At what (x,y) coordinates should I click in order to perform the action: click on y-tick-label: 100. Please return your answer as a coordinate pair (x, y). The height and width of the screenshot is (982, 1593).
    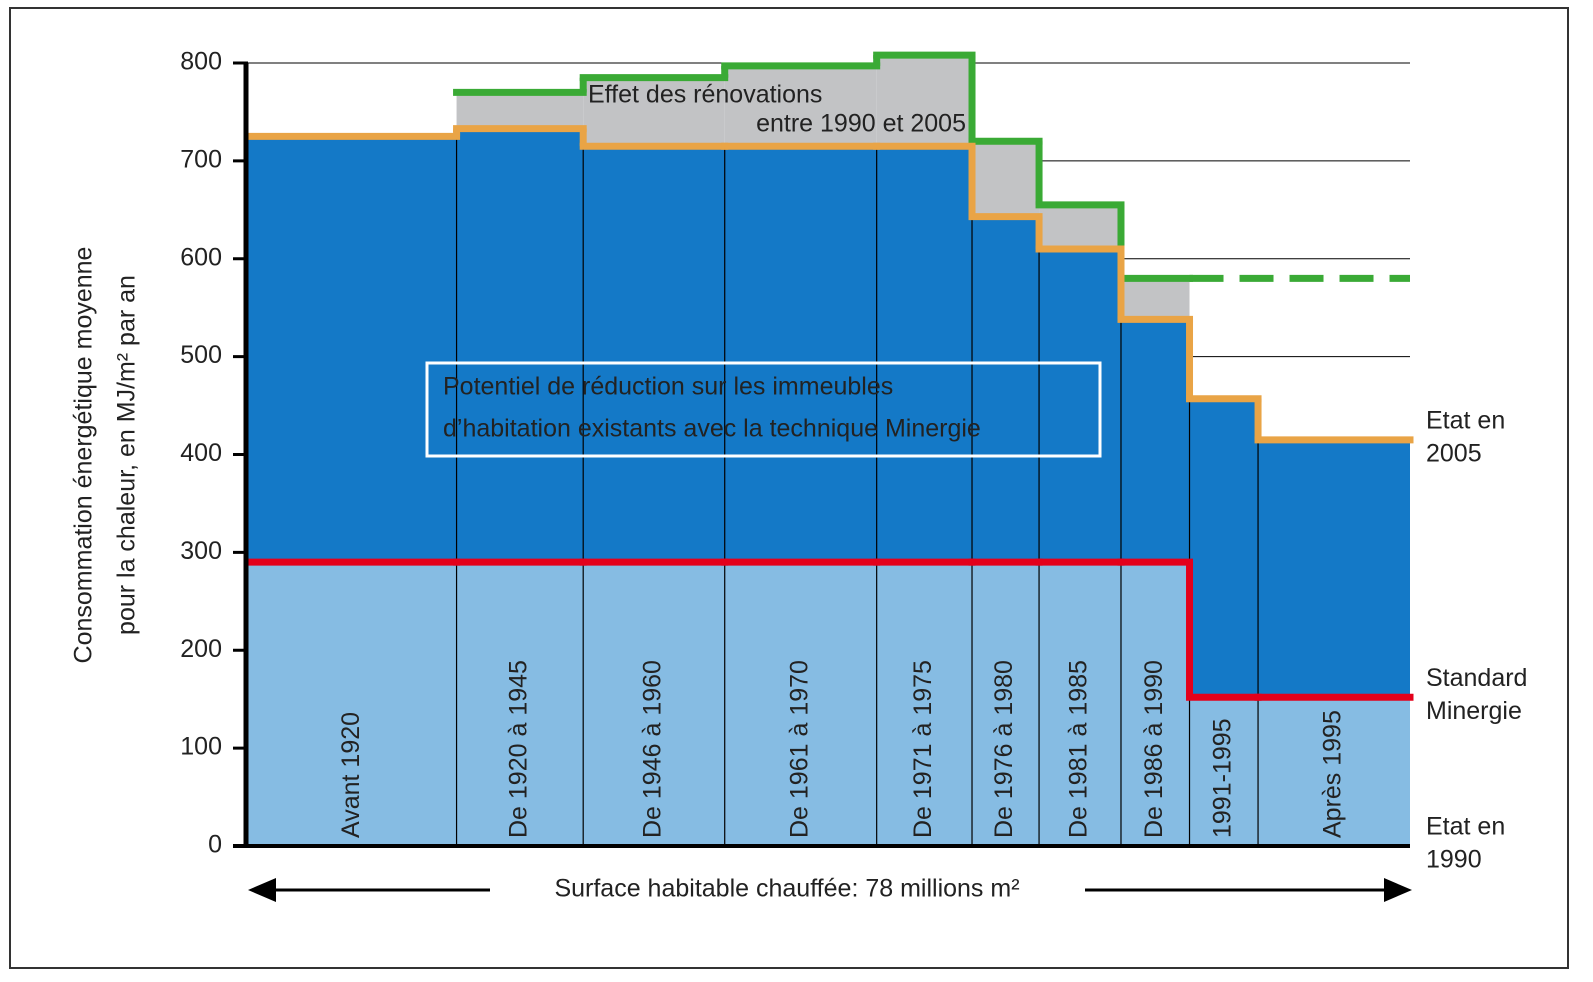
    Looking at the image, I should click on (201, 747).